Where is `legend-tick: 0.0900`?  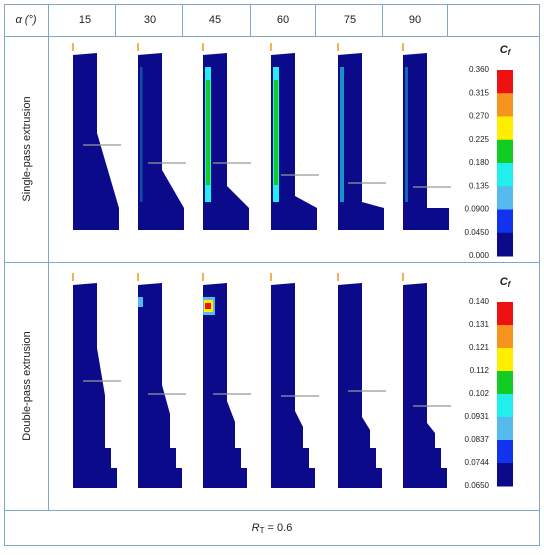
legend-tick: 0.0900 is located at coordinates (477, 209).